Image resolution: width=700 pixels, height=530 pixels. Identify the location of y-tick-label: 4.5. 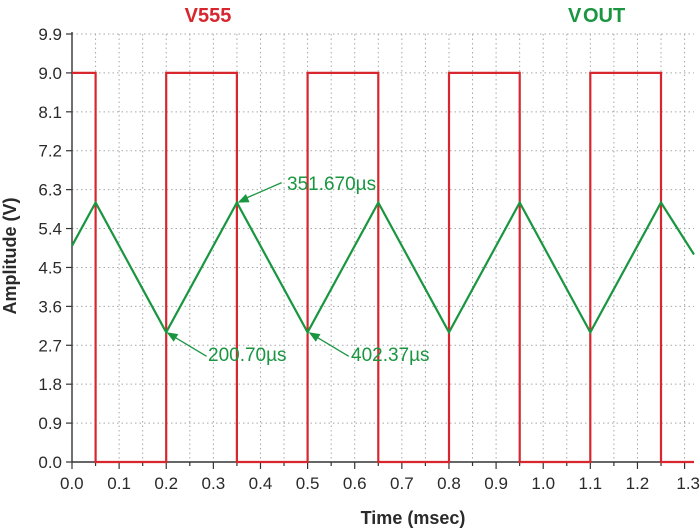
(50, 267).